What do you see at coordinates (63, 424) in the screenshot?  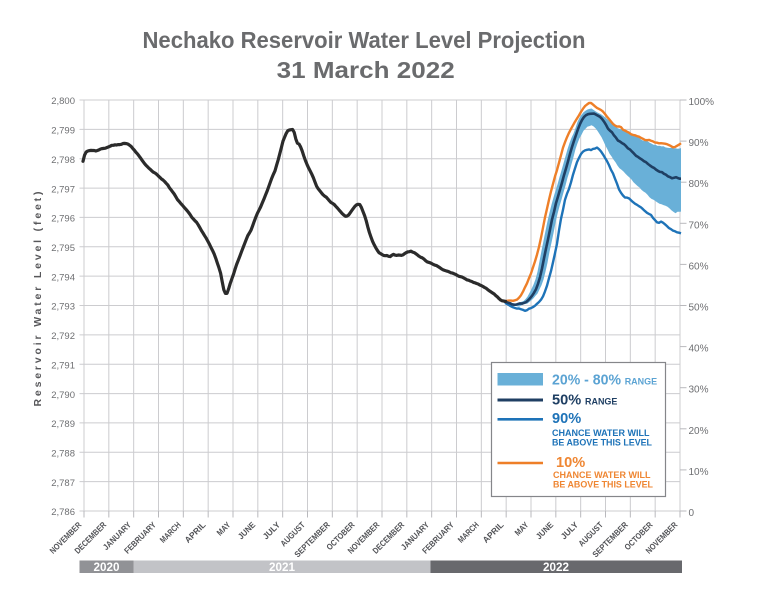 I see `svg-text: 2,789` at bounding box center [63, 424].